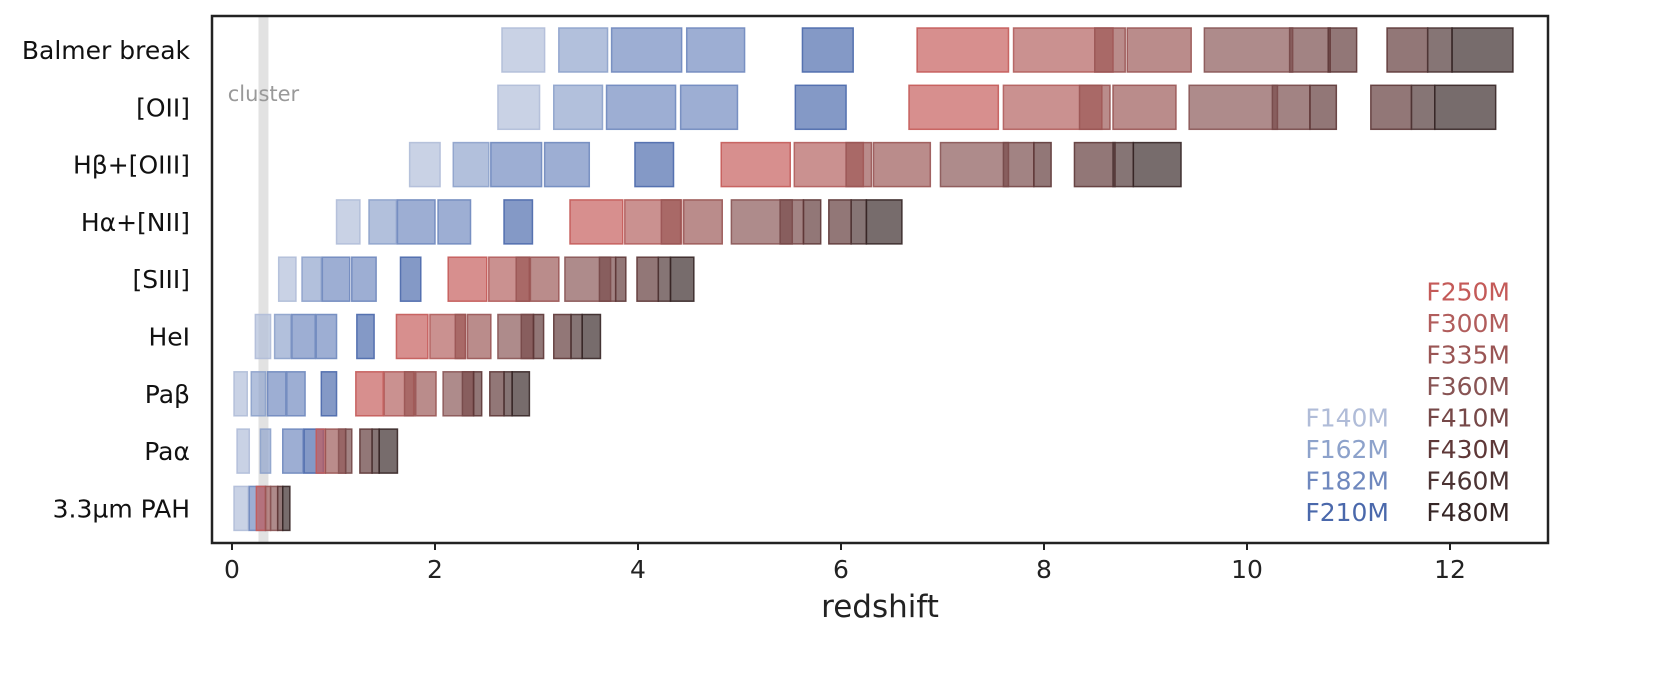 This screenshot has height=674, width=1660. What do you see at coordinates (638, 569) in the screenshot?
I see `x-tick-label: 4` at bounding box center [638, 569].